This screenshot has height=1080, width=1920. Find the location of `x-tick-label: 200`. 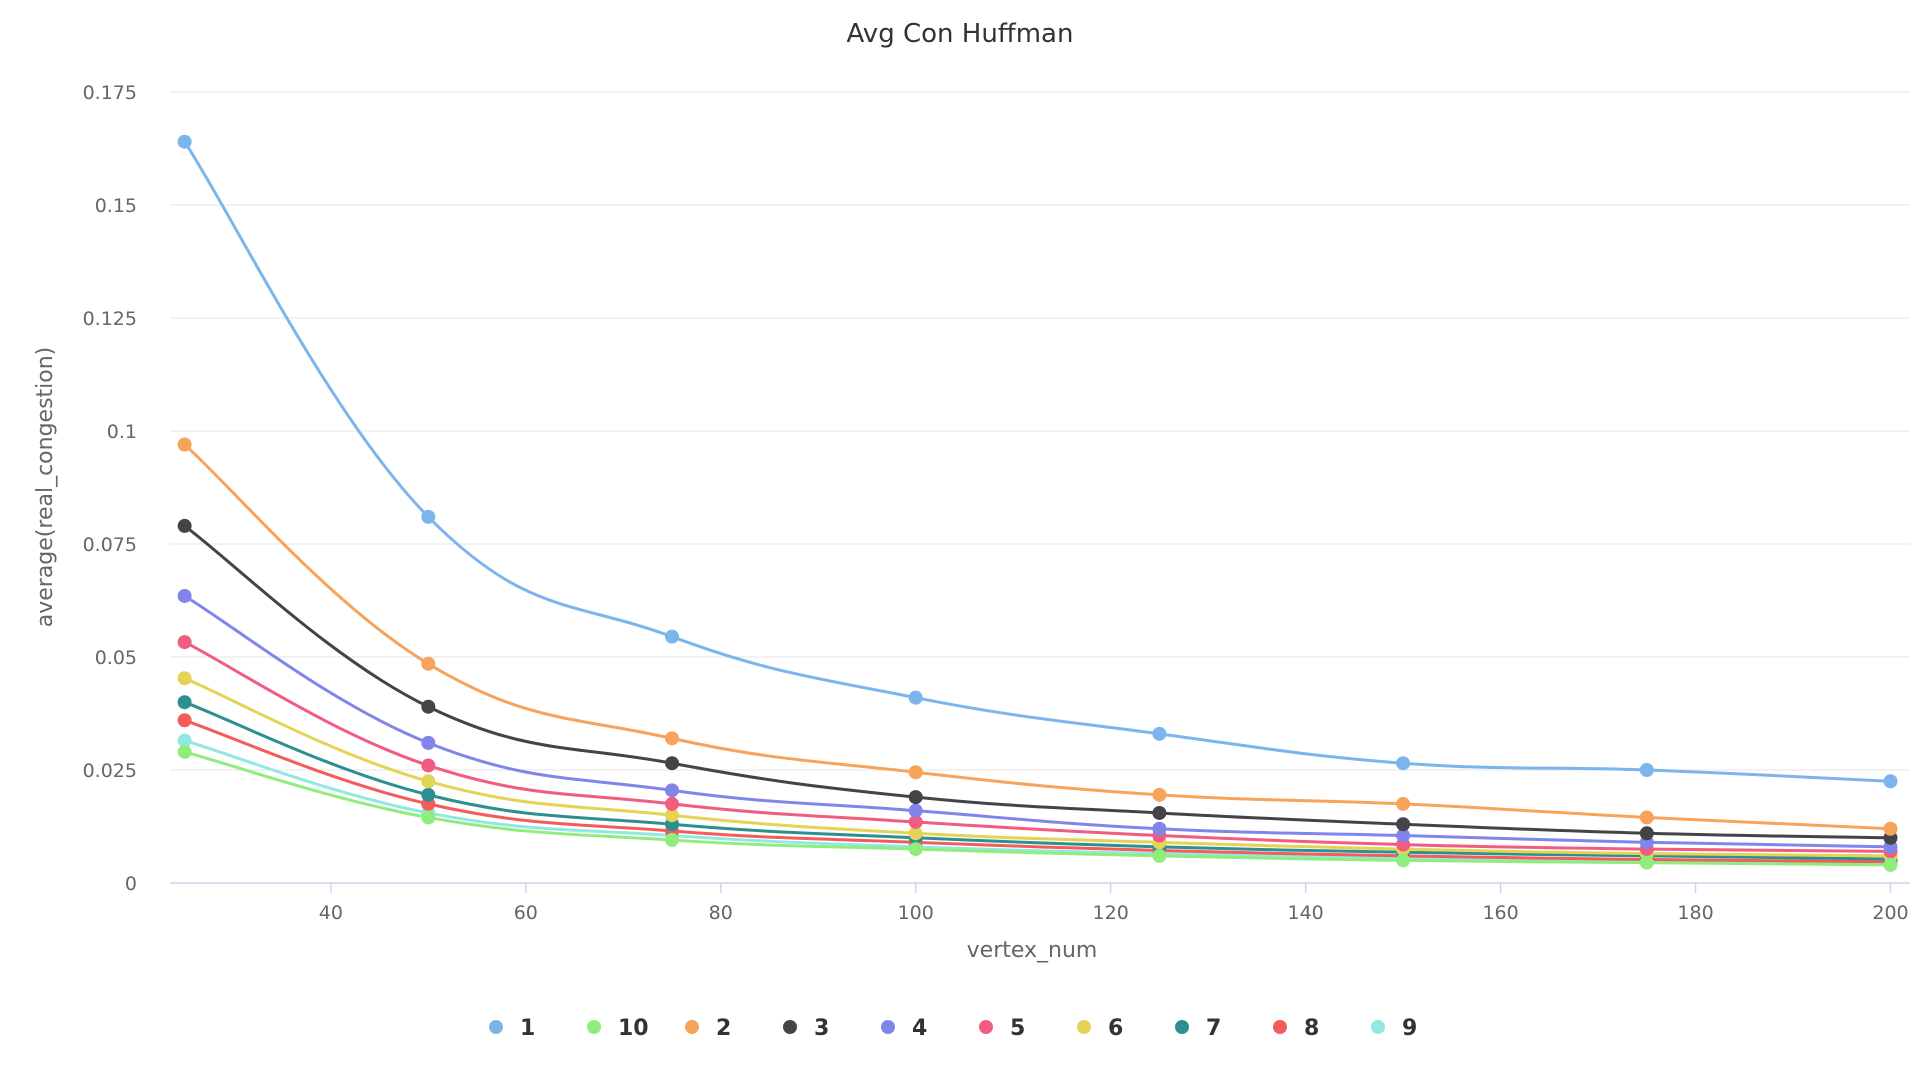

x-tick-label: 200 is located at coordinates (1890, 913).